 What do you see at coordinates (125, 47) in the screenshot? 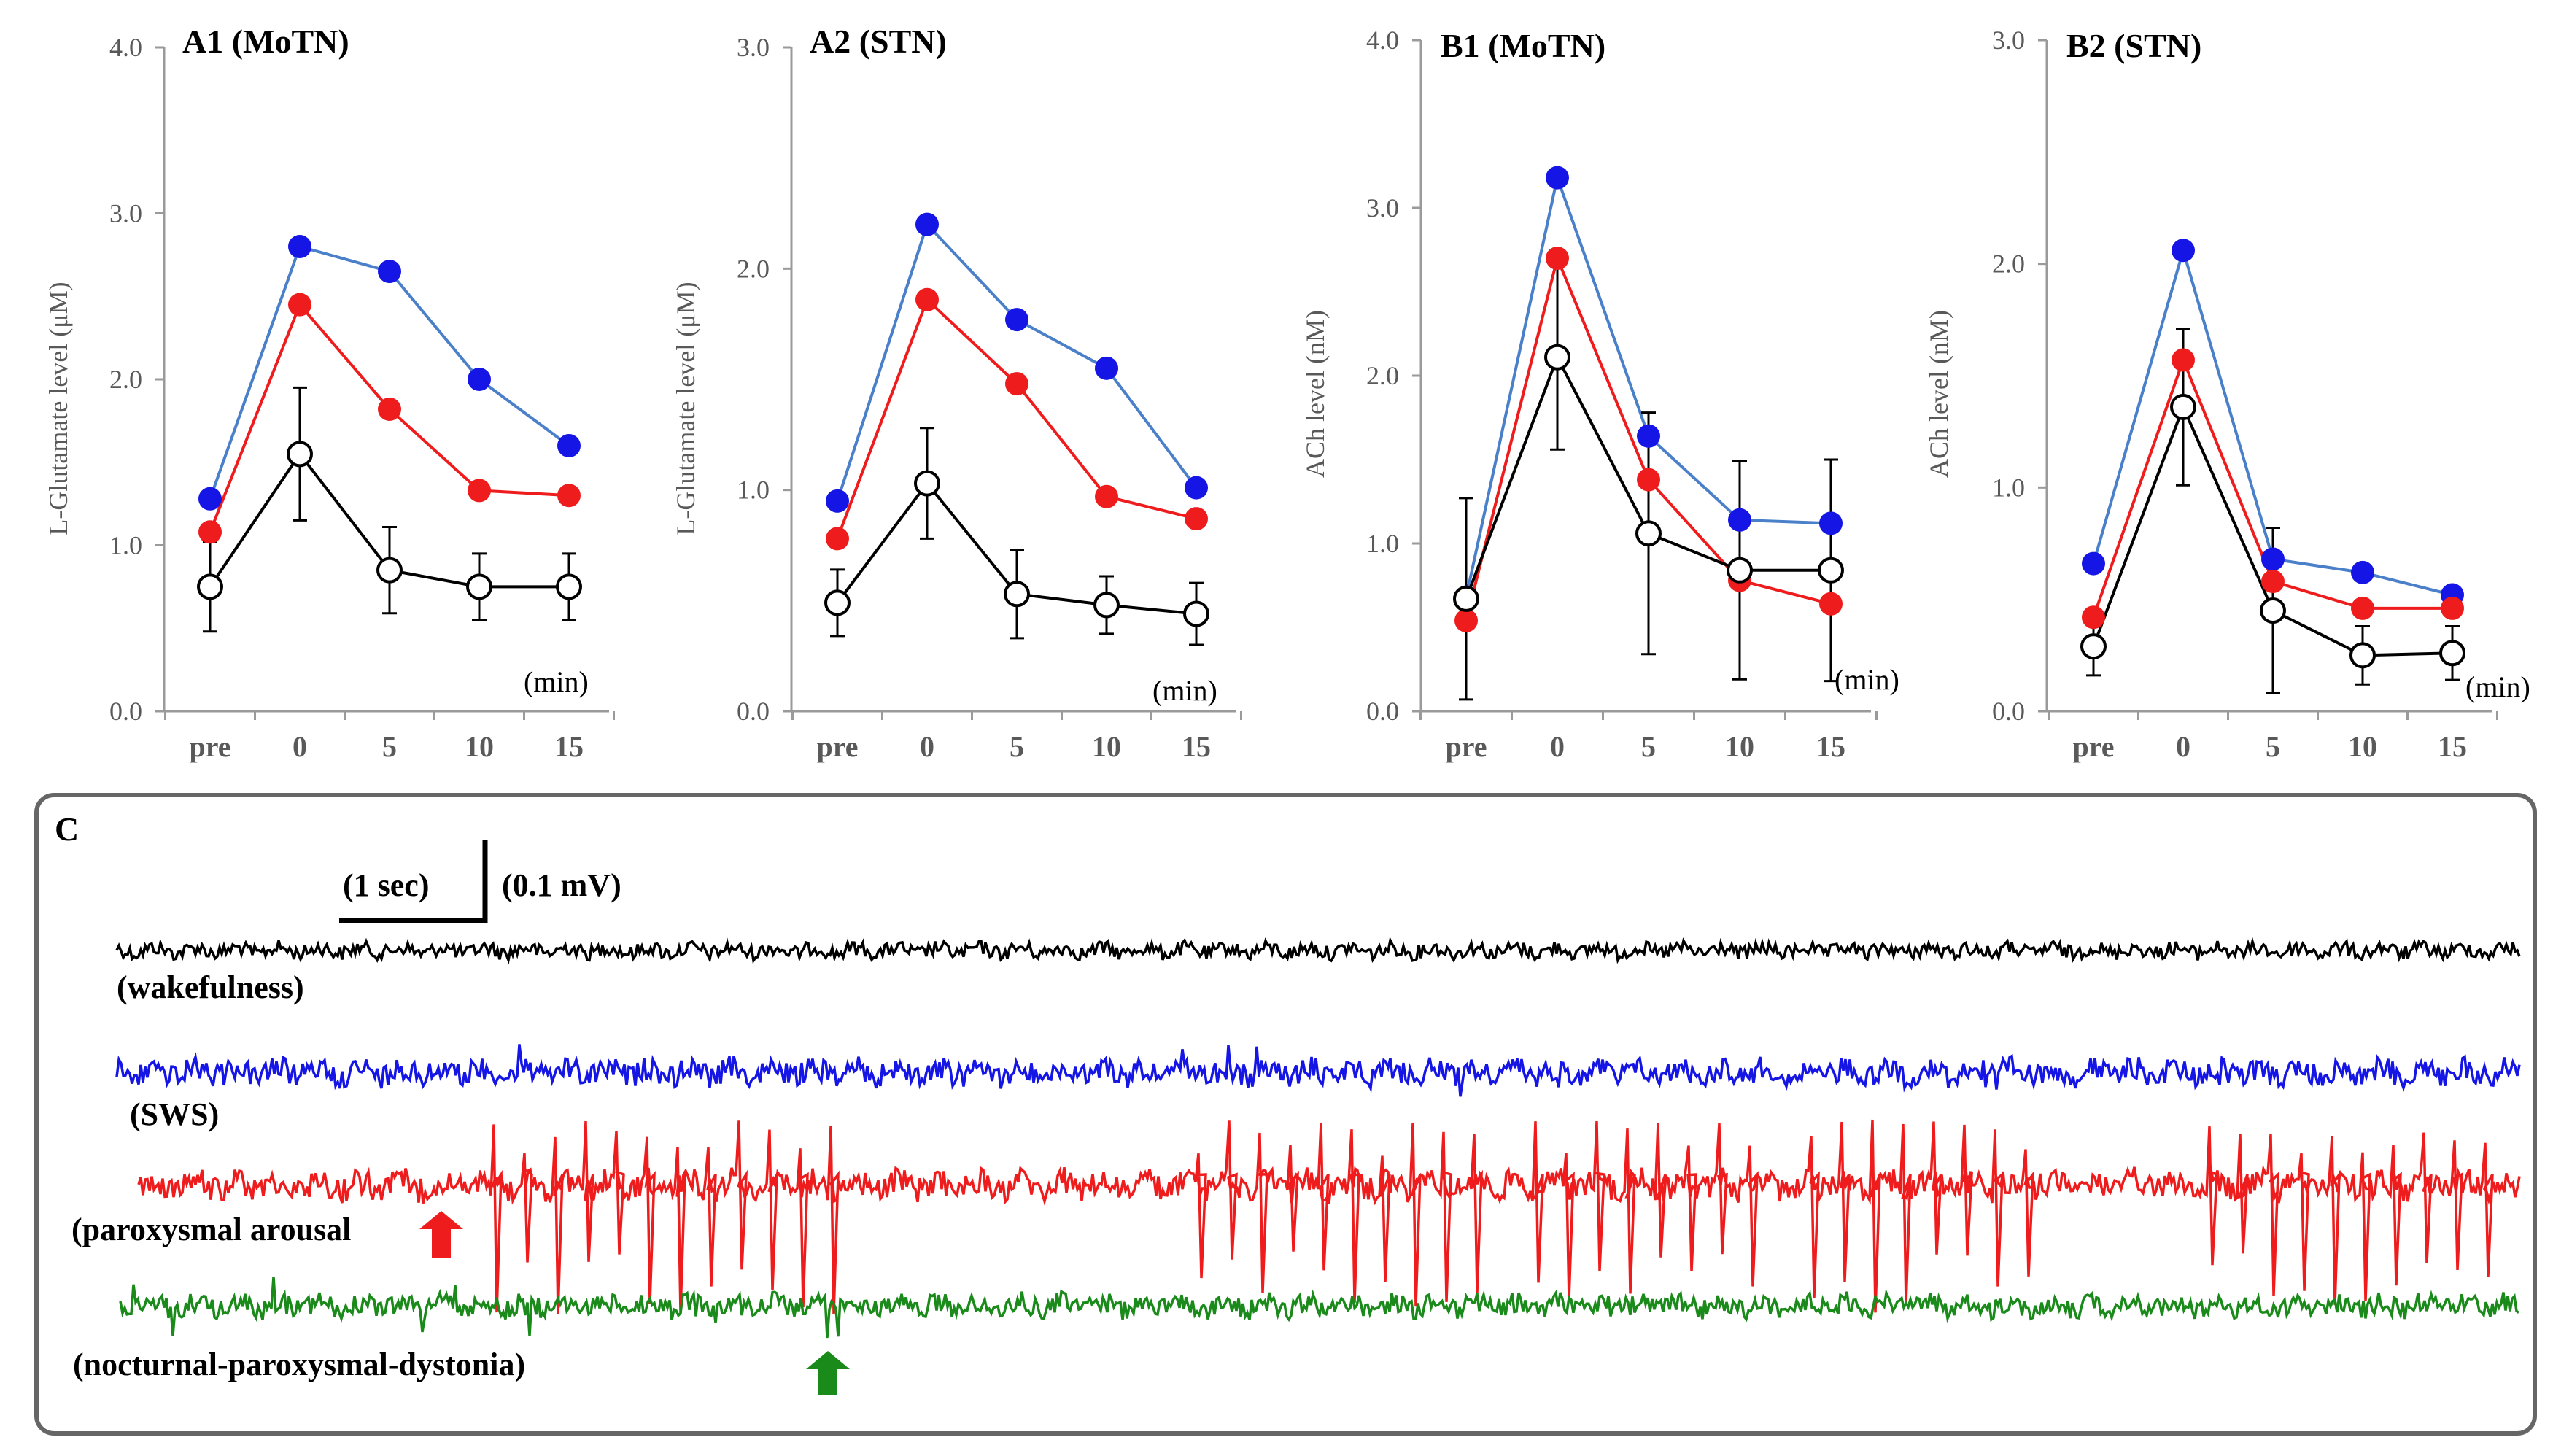
I see `y-tick-label: 4.0` at bounding box center [125, 47].